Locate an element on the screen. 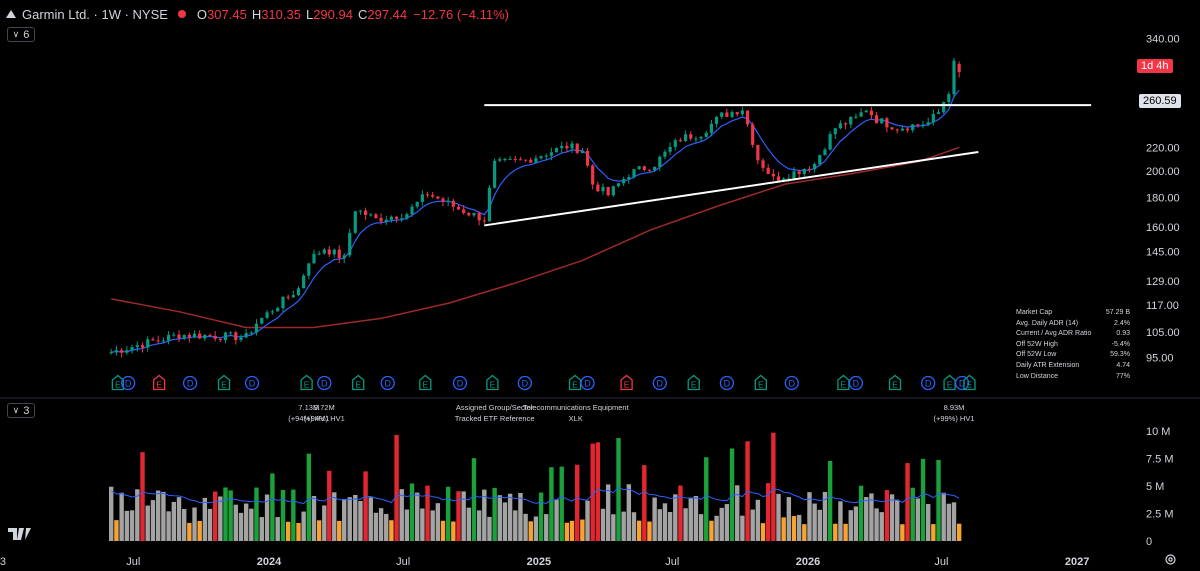  gear-icon is located at coordinates (1170, 559).